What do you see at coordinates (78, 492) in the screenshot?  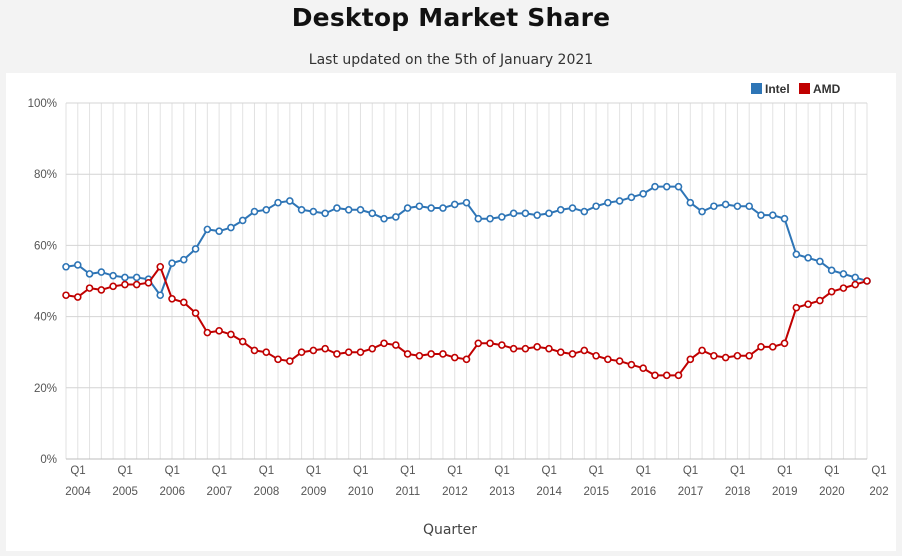 I see `x-tick-year-label: 2004` at bounding box center [78, 492].